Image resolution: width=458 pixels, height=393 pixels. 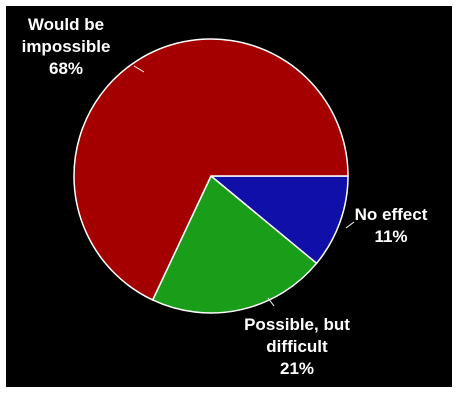 I want to click on slice-name-label: impossible, so click(x=66, y=46).